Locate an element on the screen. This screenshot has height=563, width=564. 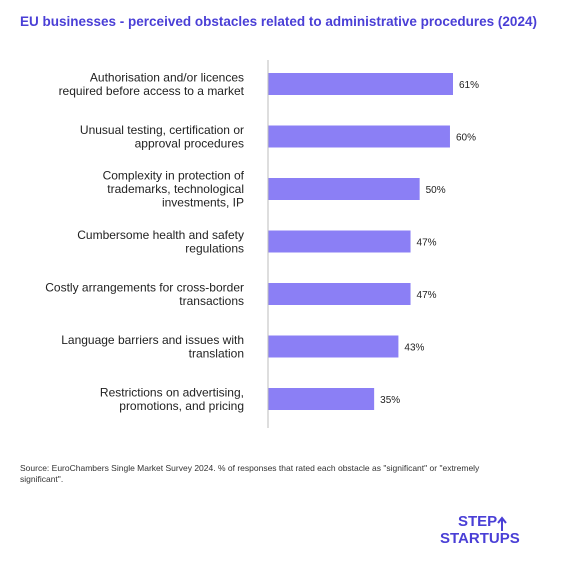
logo-line-startups: STARTUPS is located at coordinates (480, 538).